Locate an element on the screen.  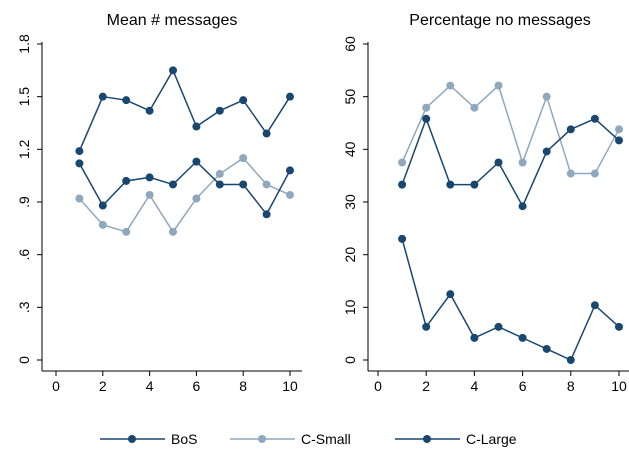
y-tick-label: 30 is located at coordinates (350, 202).